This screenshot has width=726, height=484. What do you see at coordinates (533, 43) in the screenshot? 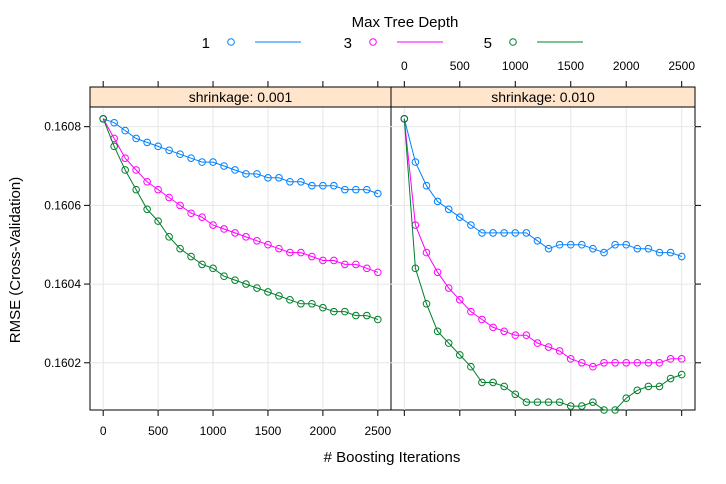
I see `legend-entry: 5` at bounding box center [533, 43].